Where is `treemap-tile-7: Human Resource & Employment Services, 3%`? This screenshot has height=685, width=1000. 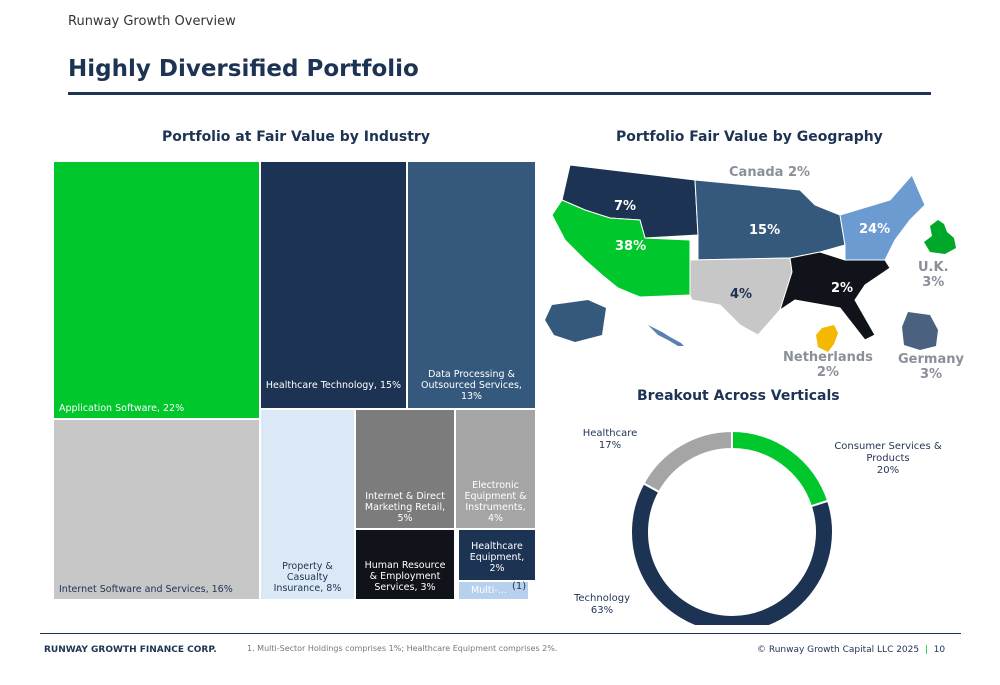 treemap-tile-7: Human Resource & Employment Services, 3% is located at coordinates (405, 564).